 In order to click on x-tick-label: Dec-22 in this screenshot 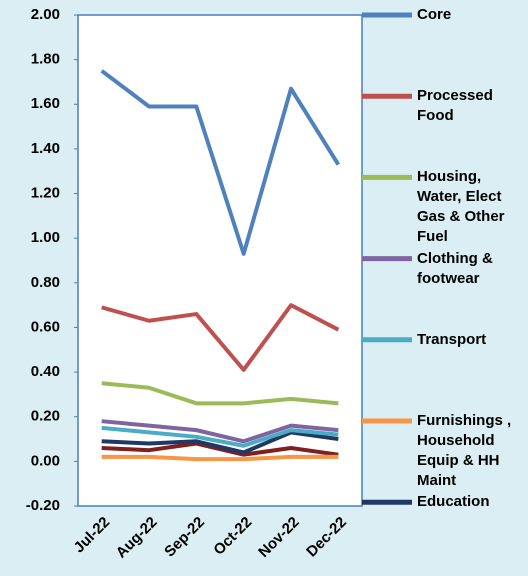, I will do `click(326, 537)`.